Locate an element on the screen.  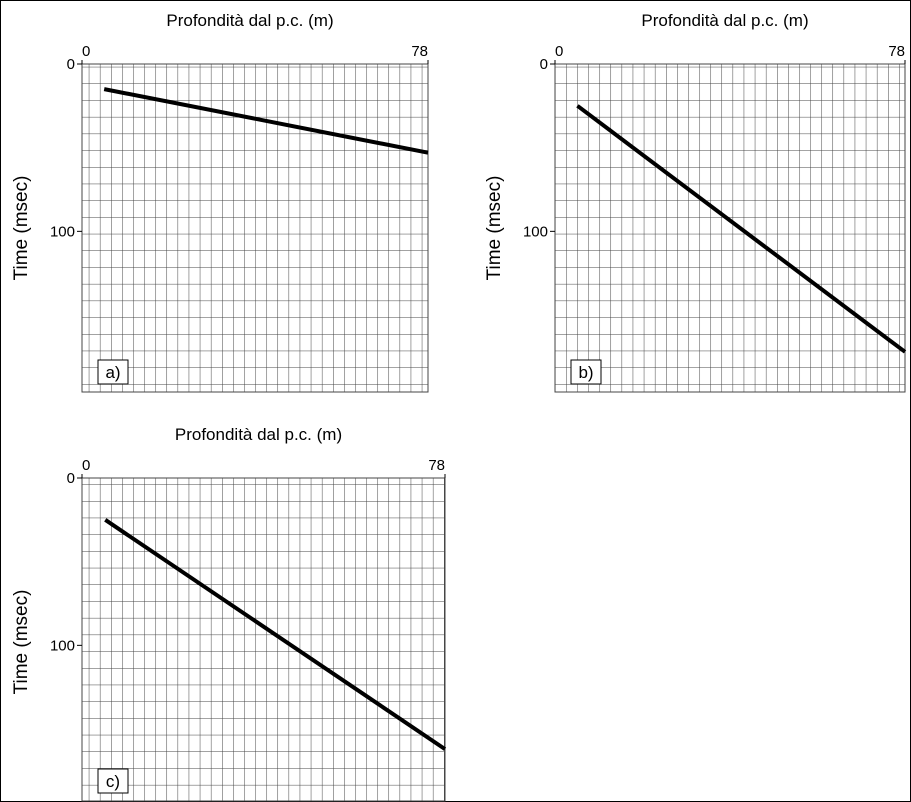
panel-label: a) is located at coordinates (112, 372).